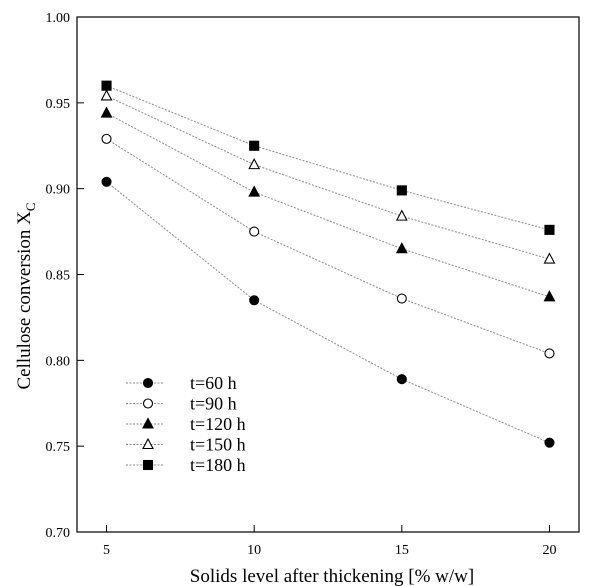 The image size is (589, 586). What do you see at coordinates (218, 445) in the screenshot?
I see `legend-label: t=150 h` at bounding box center [218, 445].